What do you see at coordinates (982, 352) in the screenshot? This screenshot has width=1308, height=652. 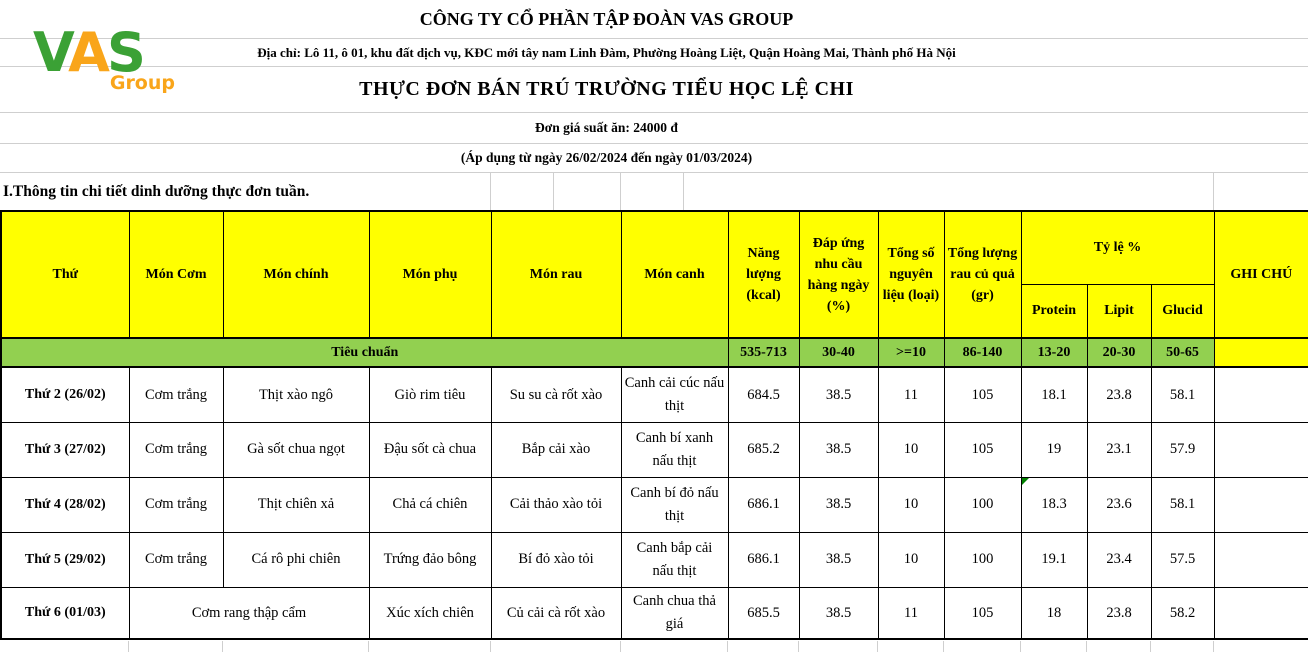 I see `cell-standard-veg: 86-140` at bounding box center [982, 352].